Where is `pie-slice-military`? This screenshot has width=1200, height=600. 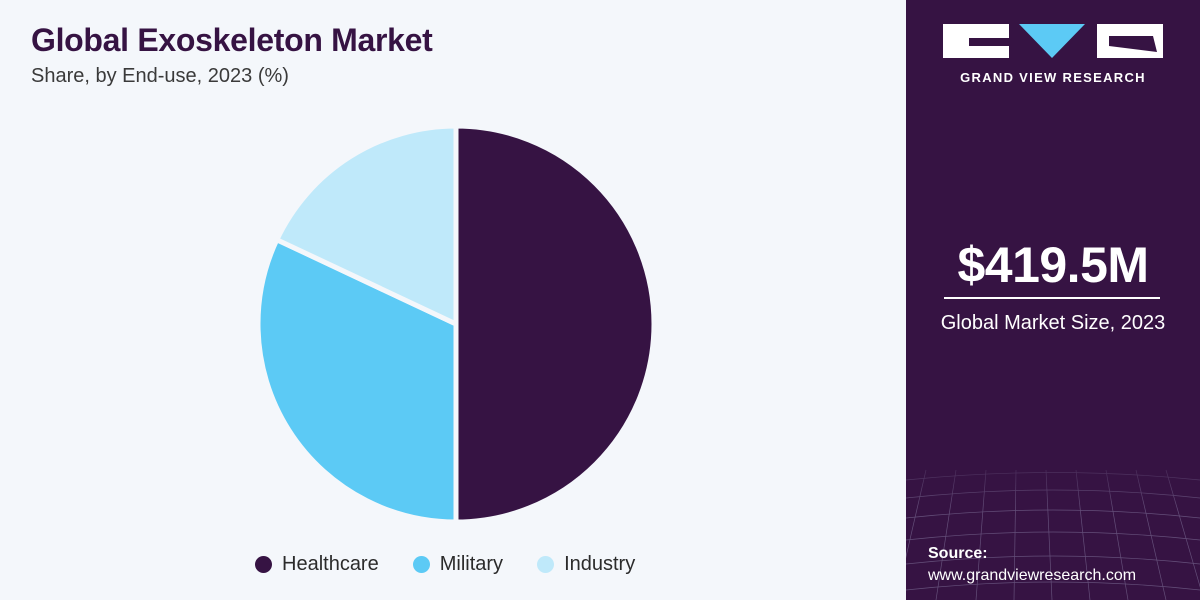
pie-slice-military is located at coordinates (357, 381).